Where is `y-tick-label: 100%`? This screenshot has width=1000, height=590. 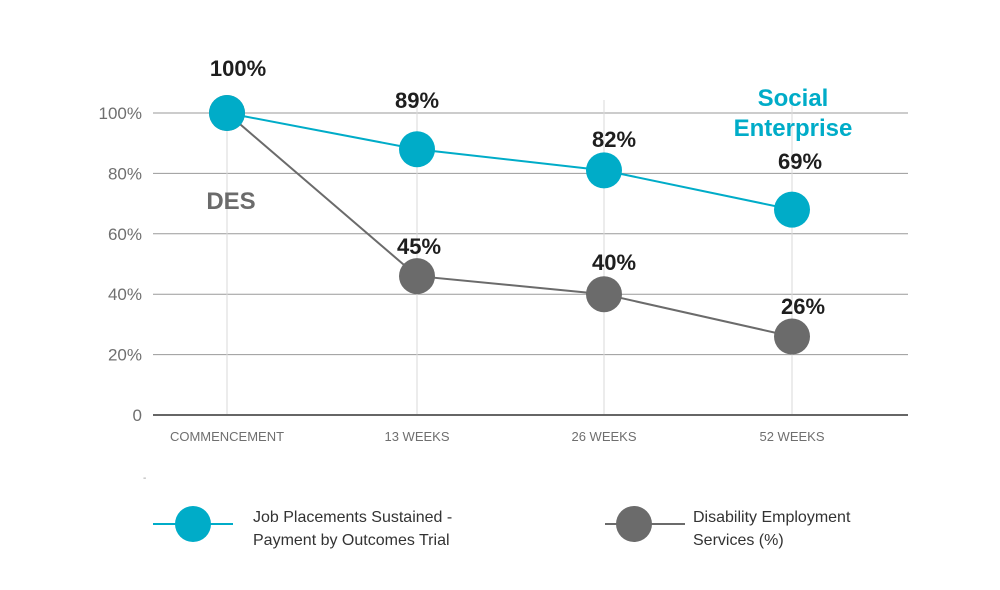
y-tick-label: 100% is located at coordinates (120, 113).